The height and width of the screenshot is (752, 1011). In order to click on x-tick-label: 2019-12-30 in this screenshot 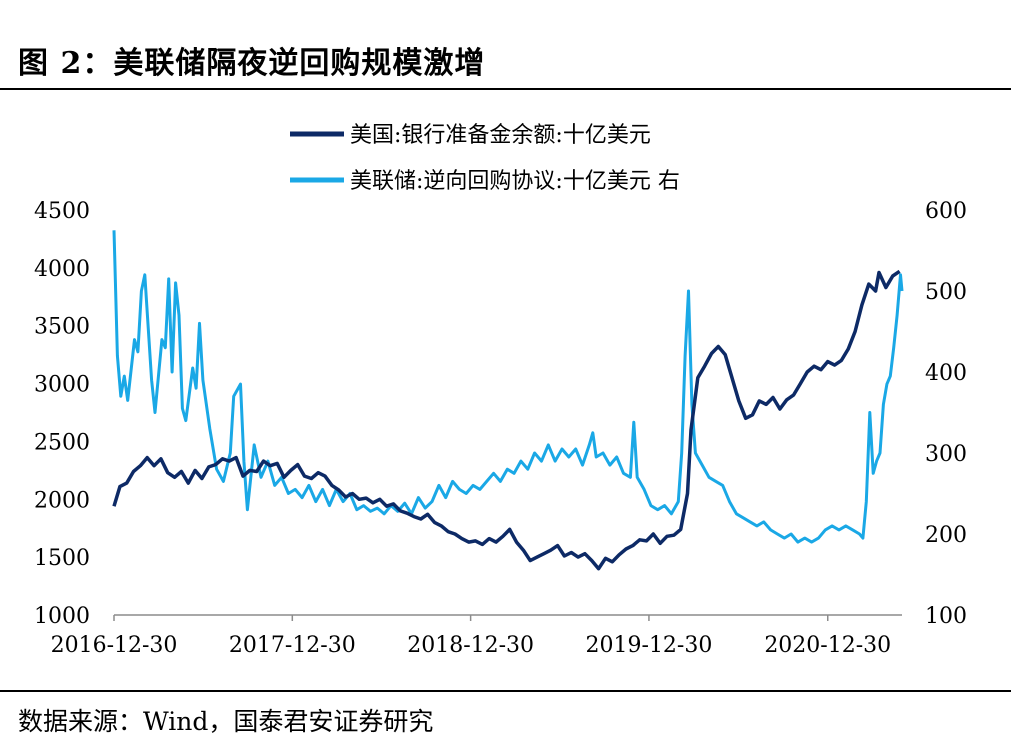, I will do `click(649, 645)`.